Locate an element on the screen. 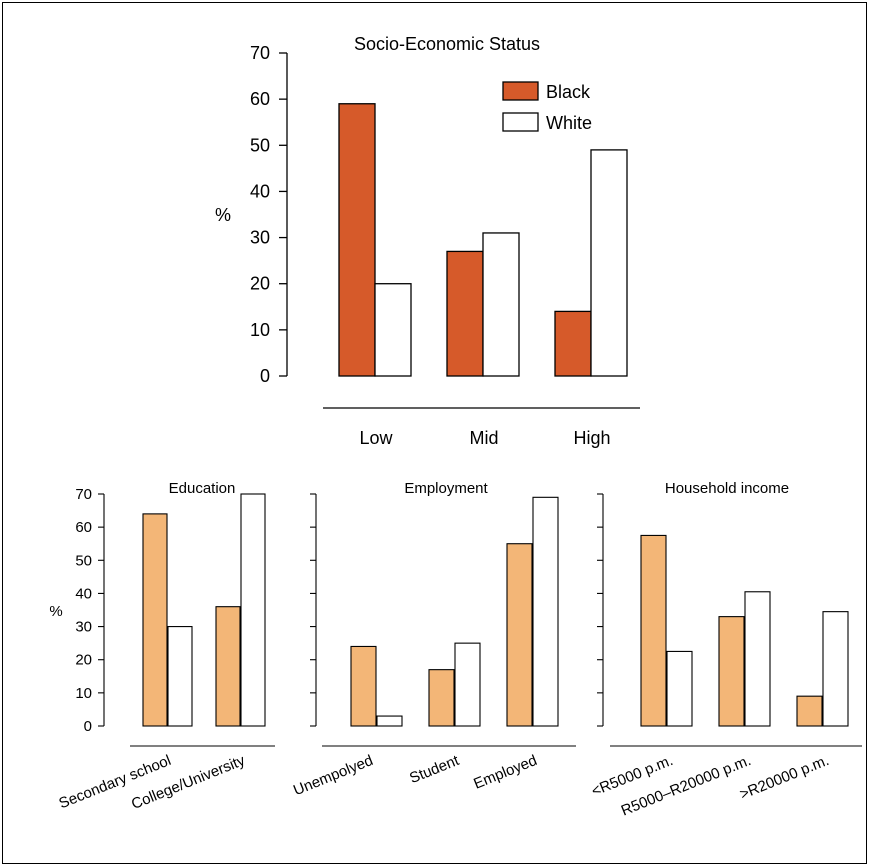  ses-ytick-label-7: 70 is located at coordinates (260, 53).